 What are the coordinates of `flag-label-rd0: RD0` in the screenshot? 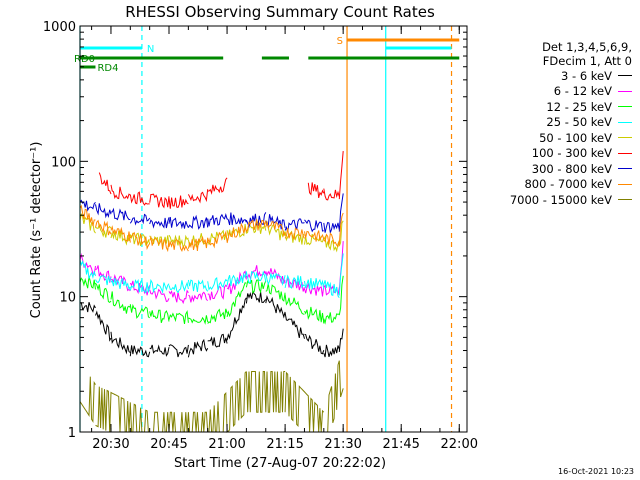 It's located at (84, 59).